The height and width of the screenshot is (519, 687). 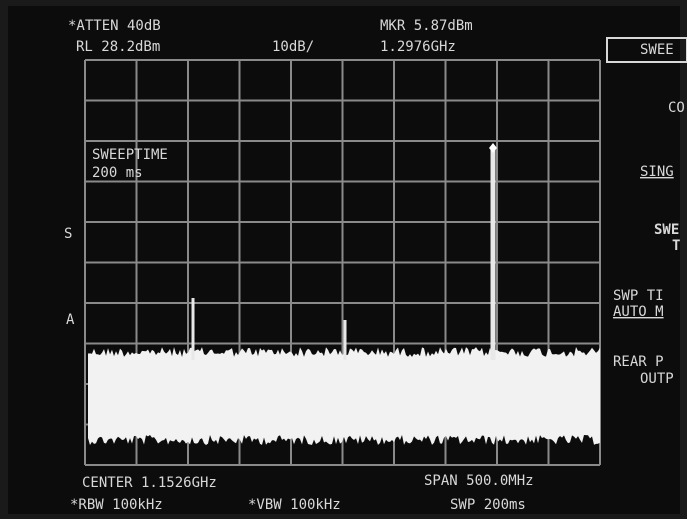 I want to click on atten: *ATTEN 40dB, so click(x=114, y=26).